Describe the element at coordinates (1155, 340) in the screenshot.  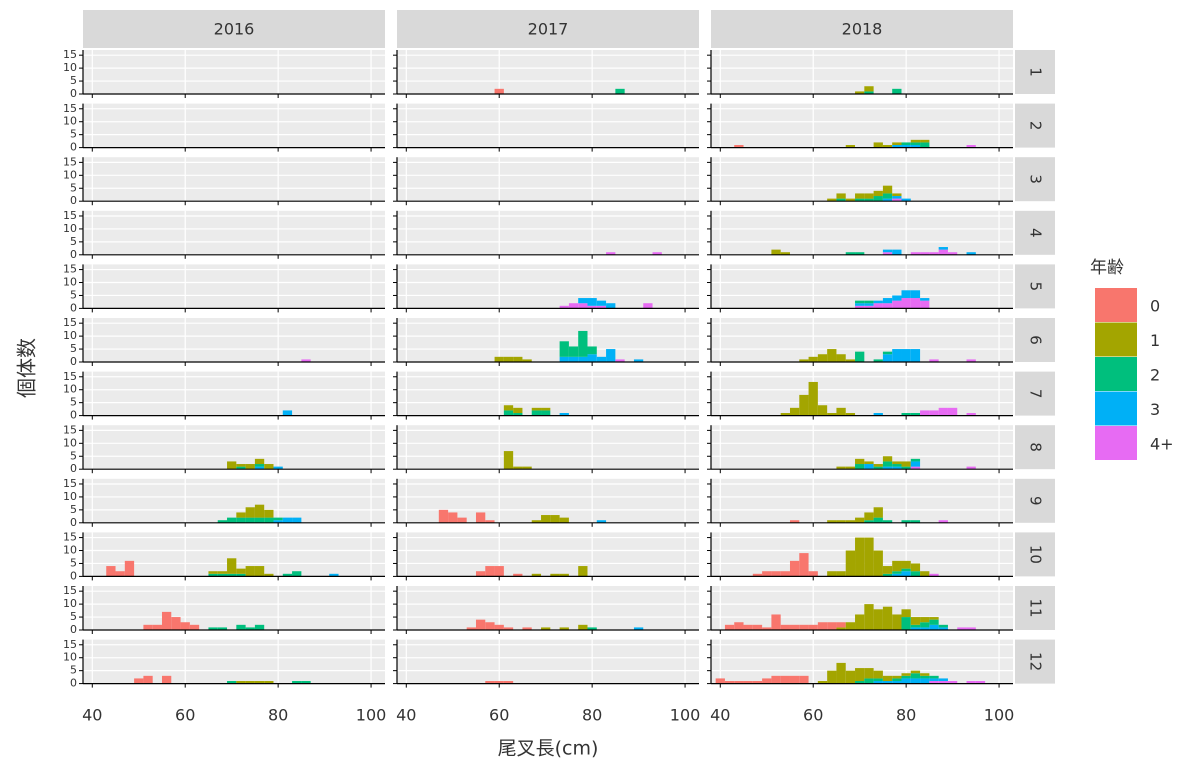
I see `legend-label: 1` at that location.